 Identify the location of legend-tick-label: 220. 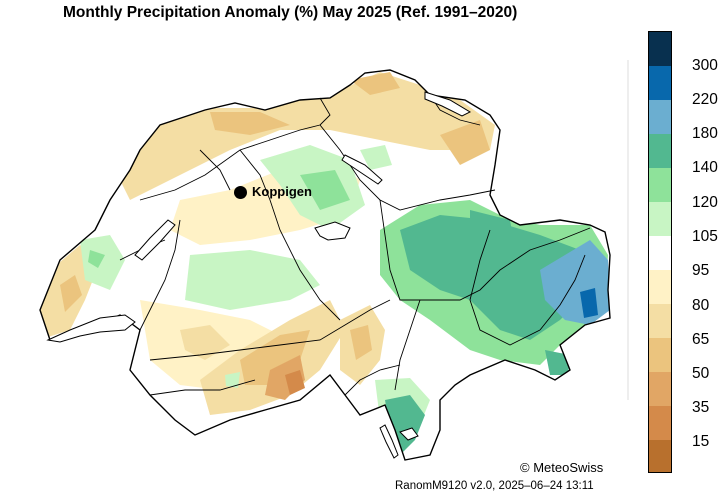
(705, 99).